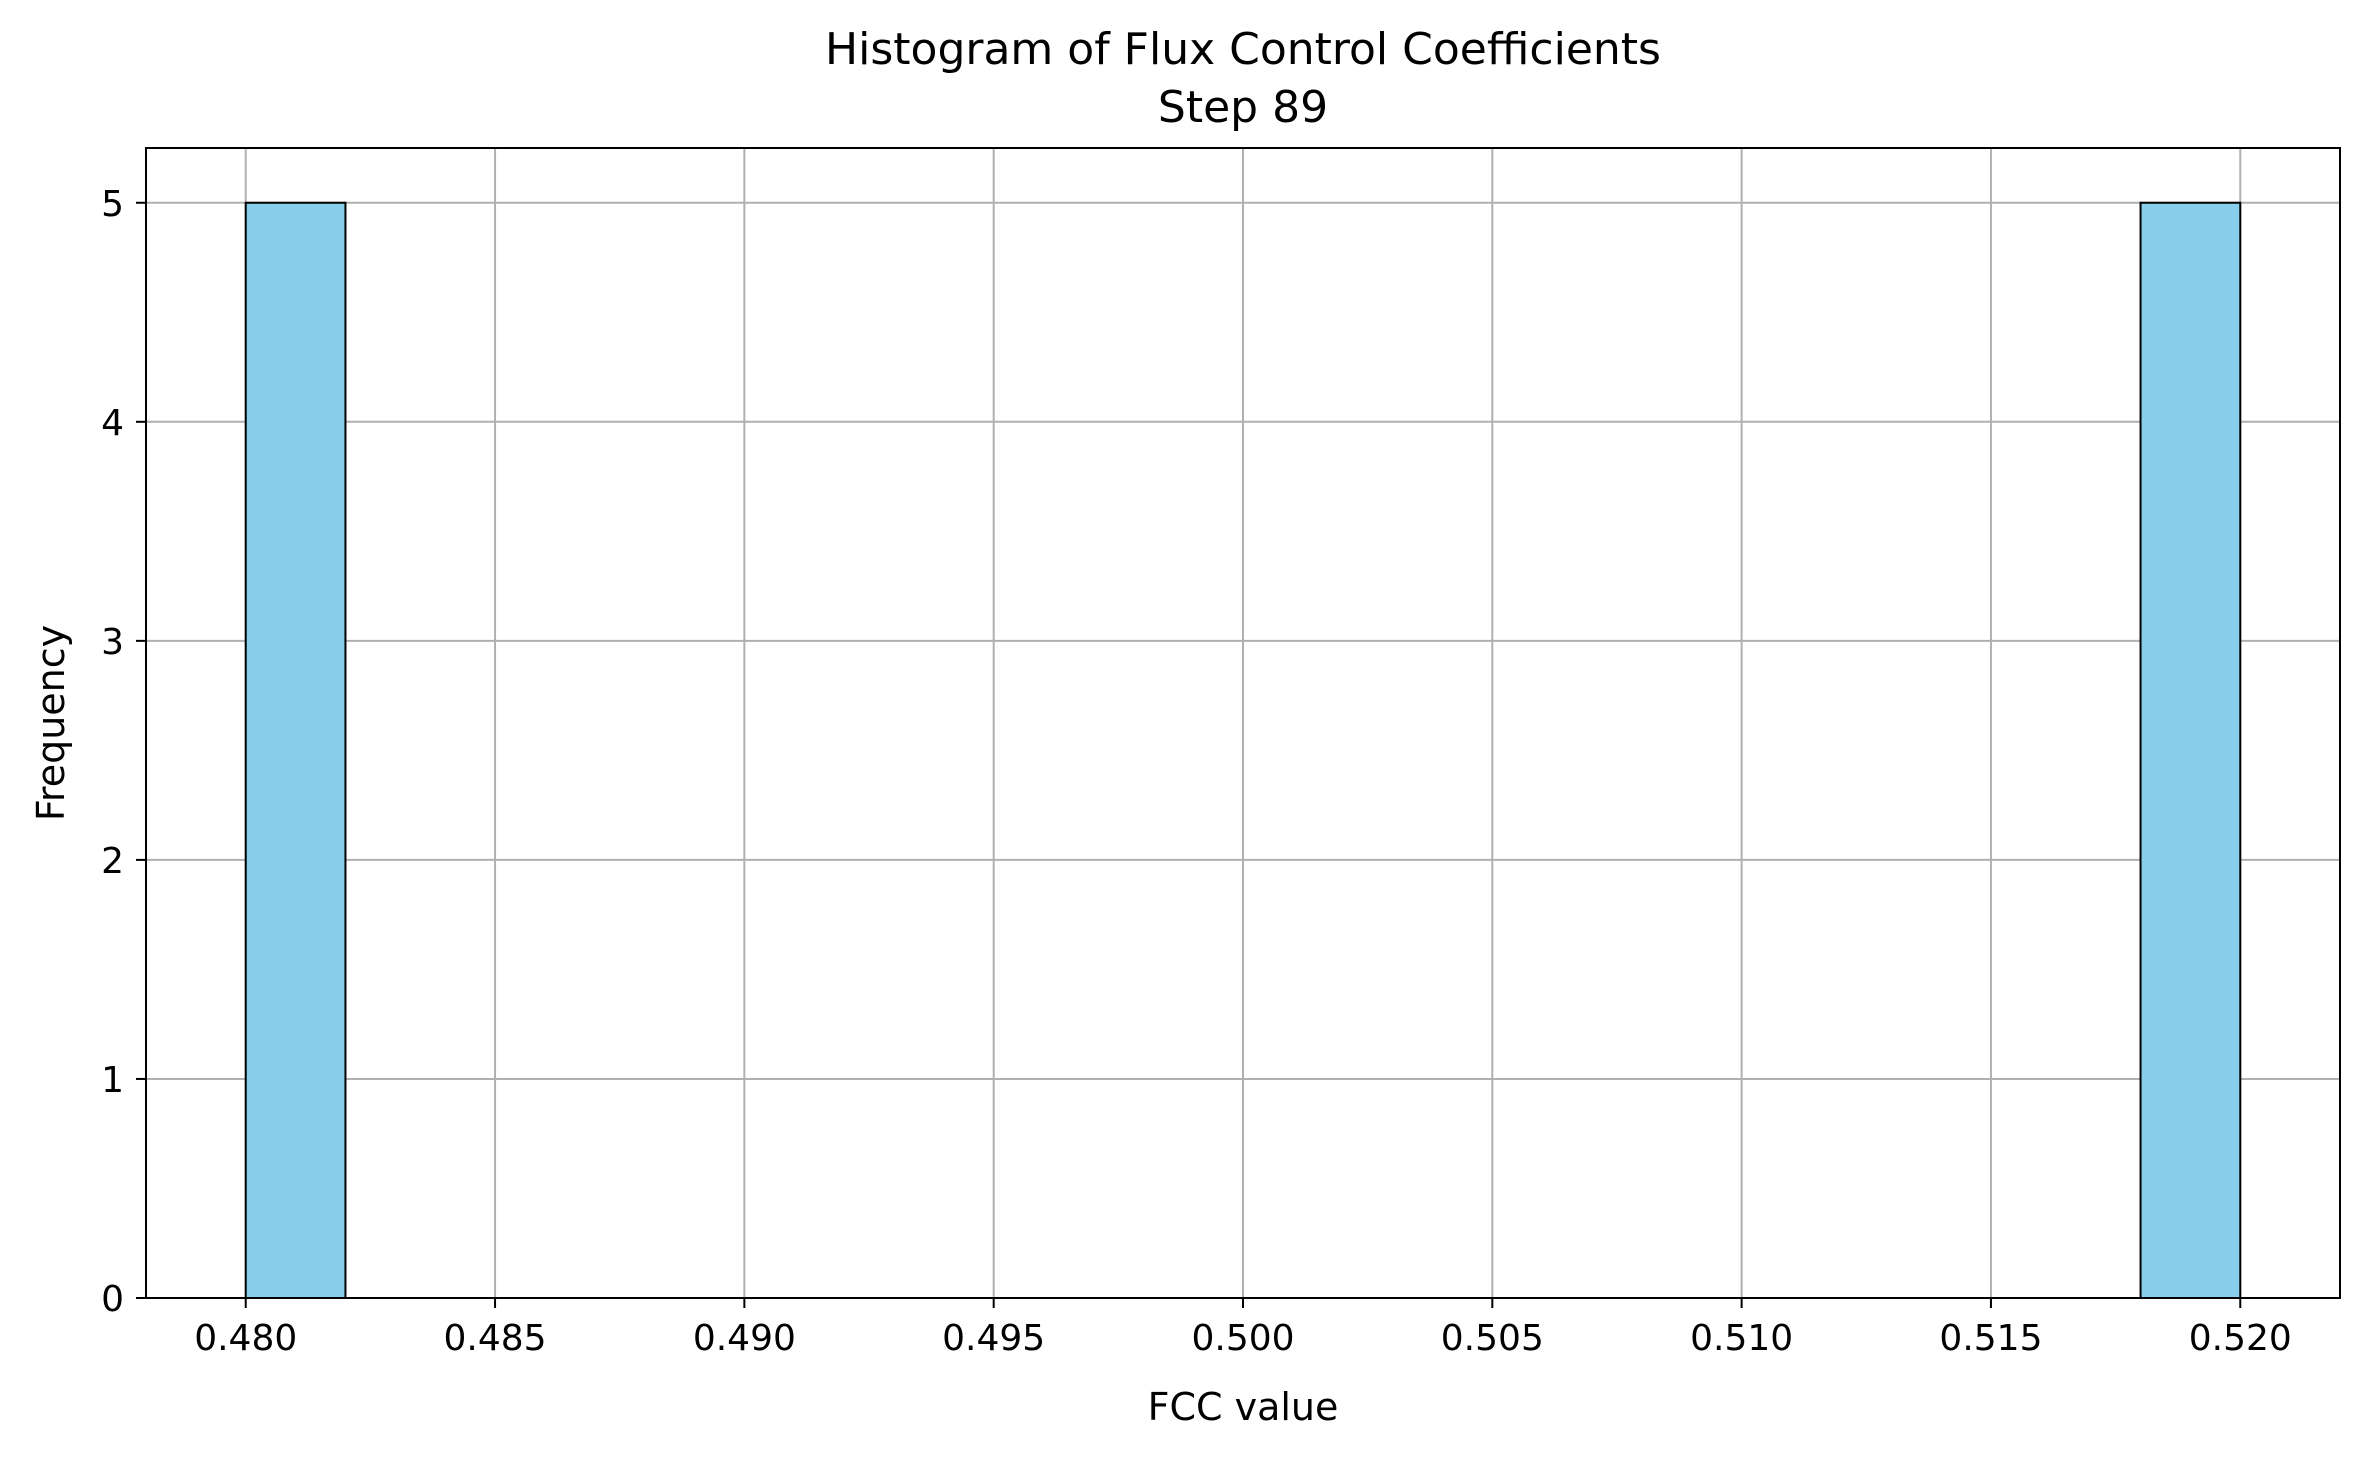 Image resolution: width=2370 pixels, height=1459 pixels. What do you see at coordinates (112, 204) in the screenshot?
I see `y-tick-label: 5` at bounding box center [112, 204].